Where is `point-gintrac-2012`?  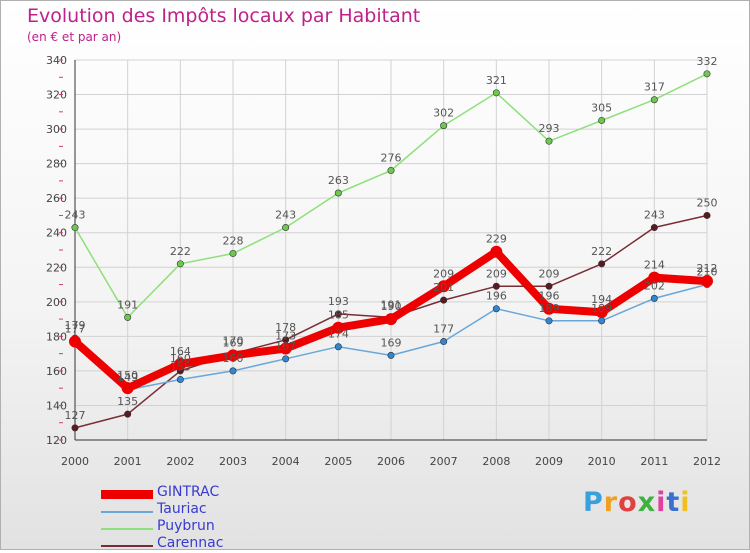
point-gintrac-2012 is located at coordinates (707, 281).